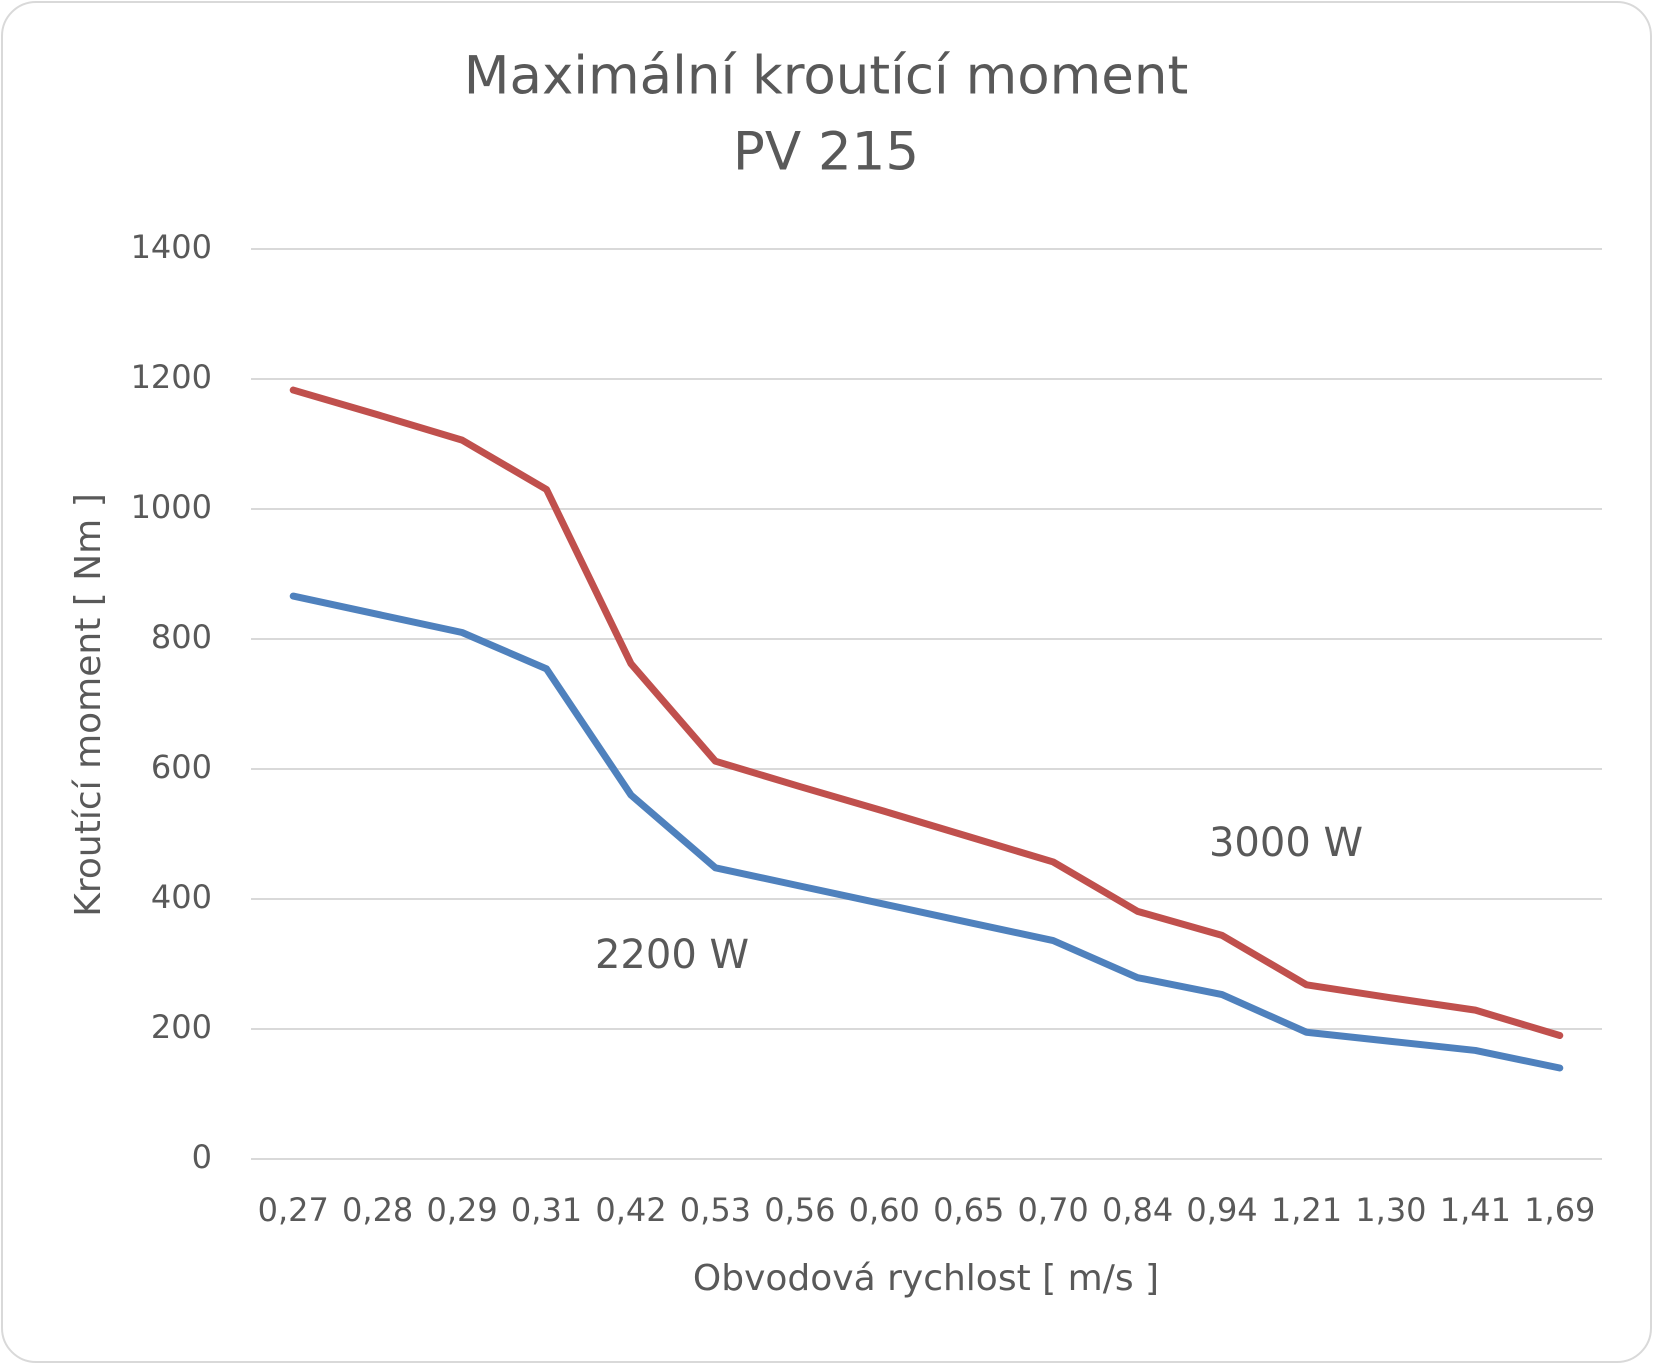  Describe the element at coordinates (1053, 1210) in the screenshot. I see `x-tick-label: 0,70` at that location.